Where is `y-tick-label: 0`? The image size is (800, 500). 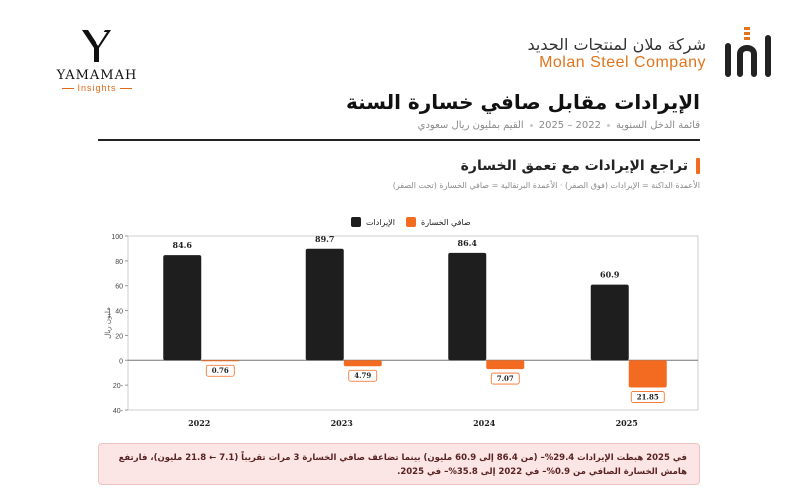
y-tick-label: 0 is located at coordinates (121, 361).